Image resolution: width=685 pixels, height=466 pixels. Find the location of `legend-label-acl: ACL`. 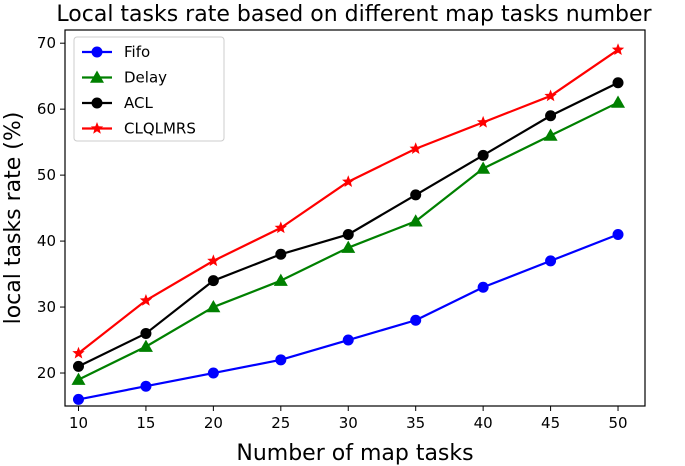

legend-label-acl: ACL is located at coordinates (138, 103).